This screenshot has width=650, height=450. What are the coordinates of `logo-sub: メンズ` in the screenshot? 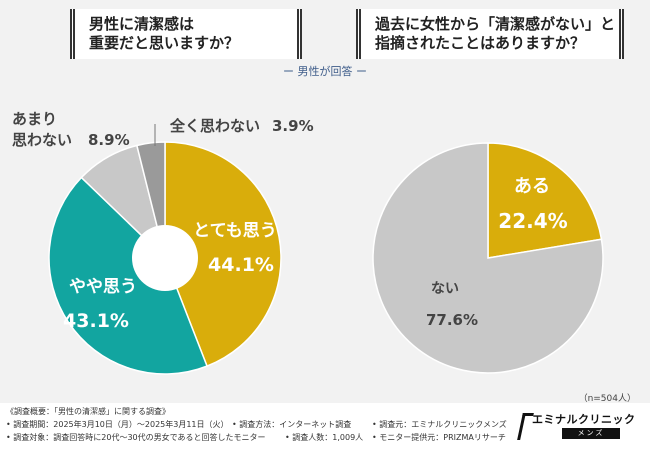 It's located at (591, 433).